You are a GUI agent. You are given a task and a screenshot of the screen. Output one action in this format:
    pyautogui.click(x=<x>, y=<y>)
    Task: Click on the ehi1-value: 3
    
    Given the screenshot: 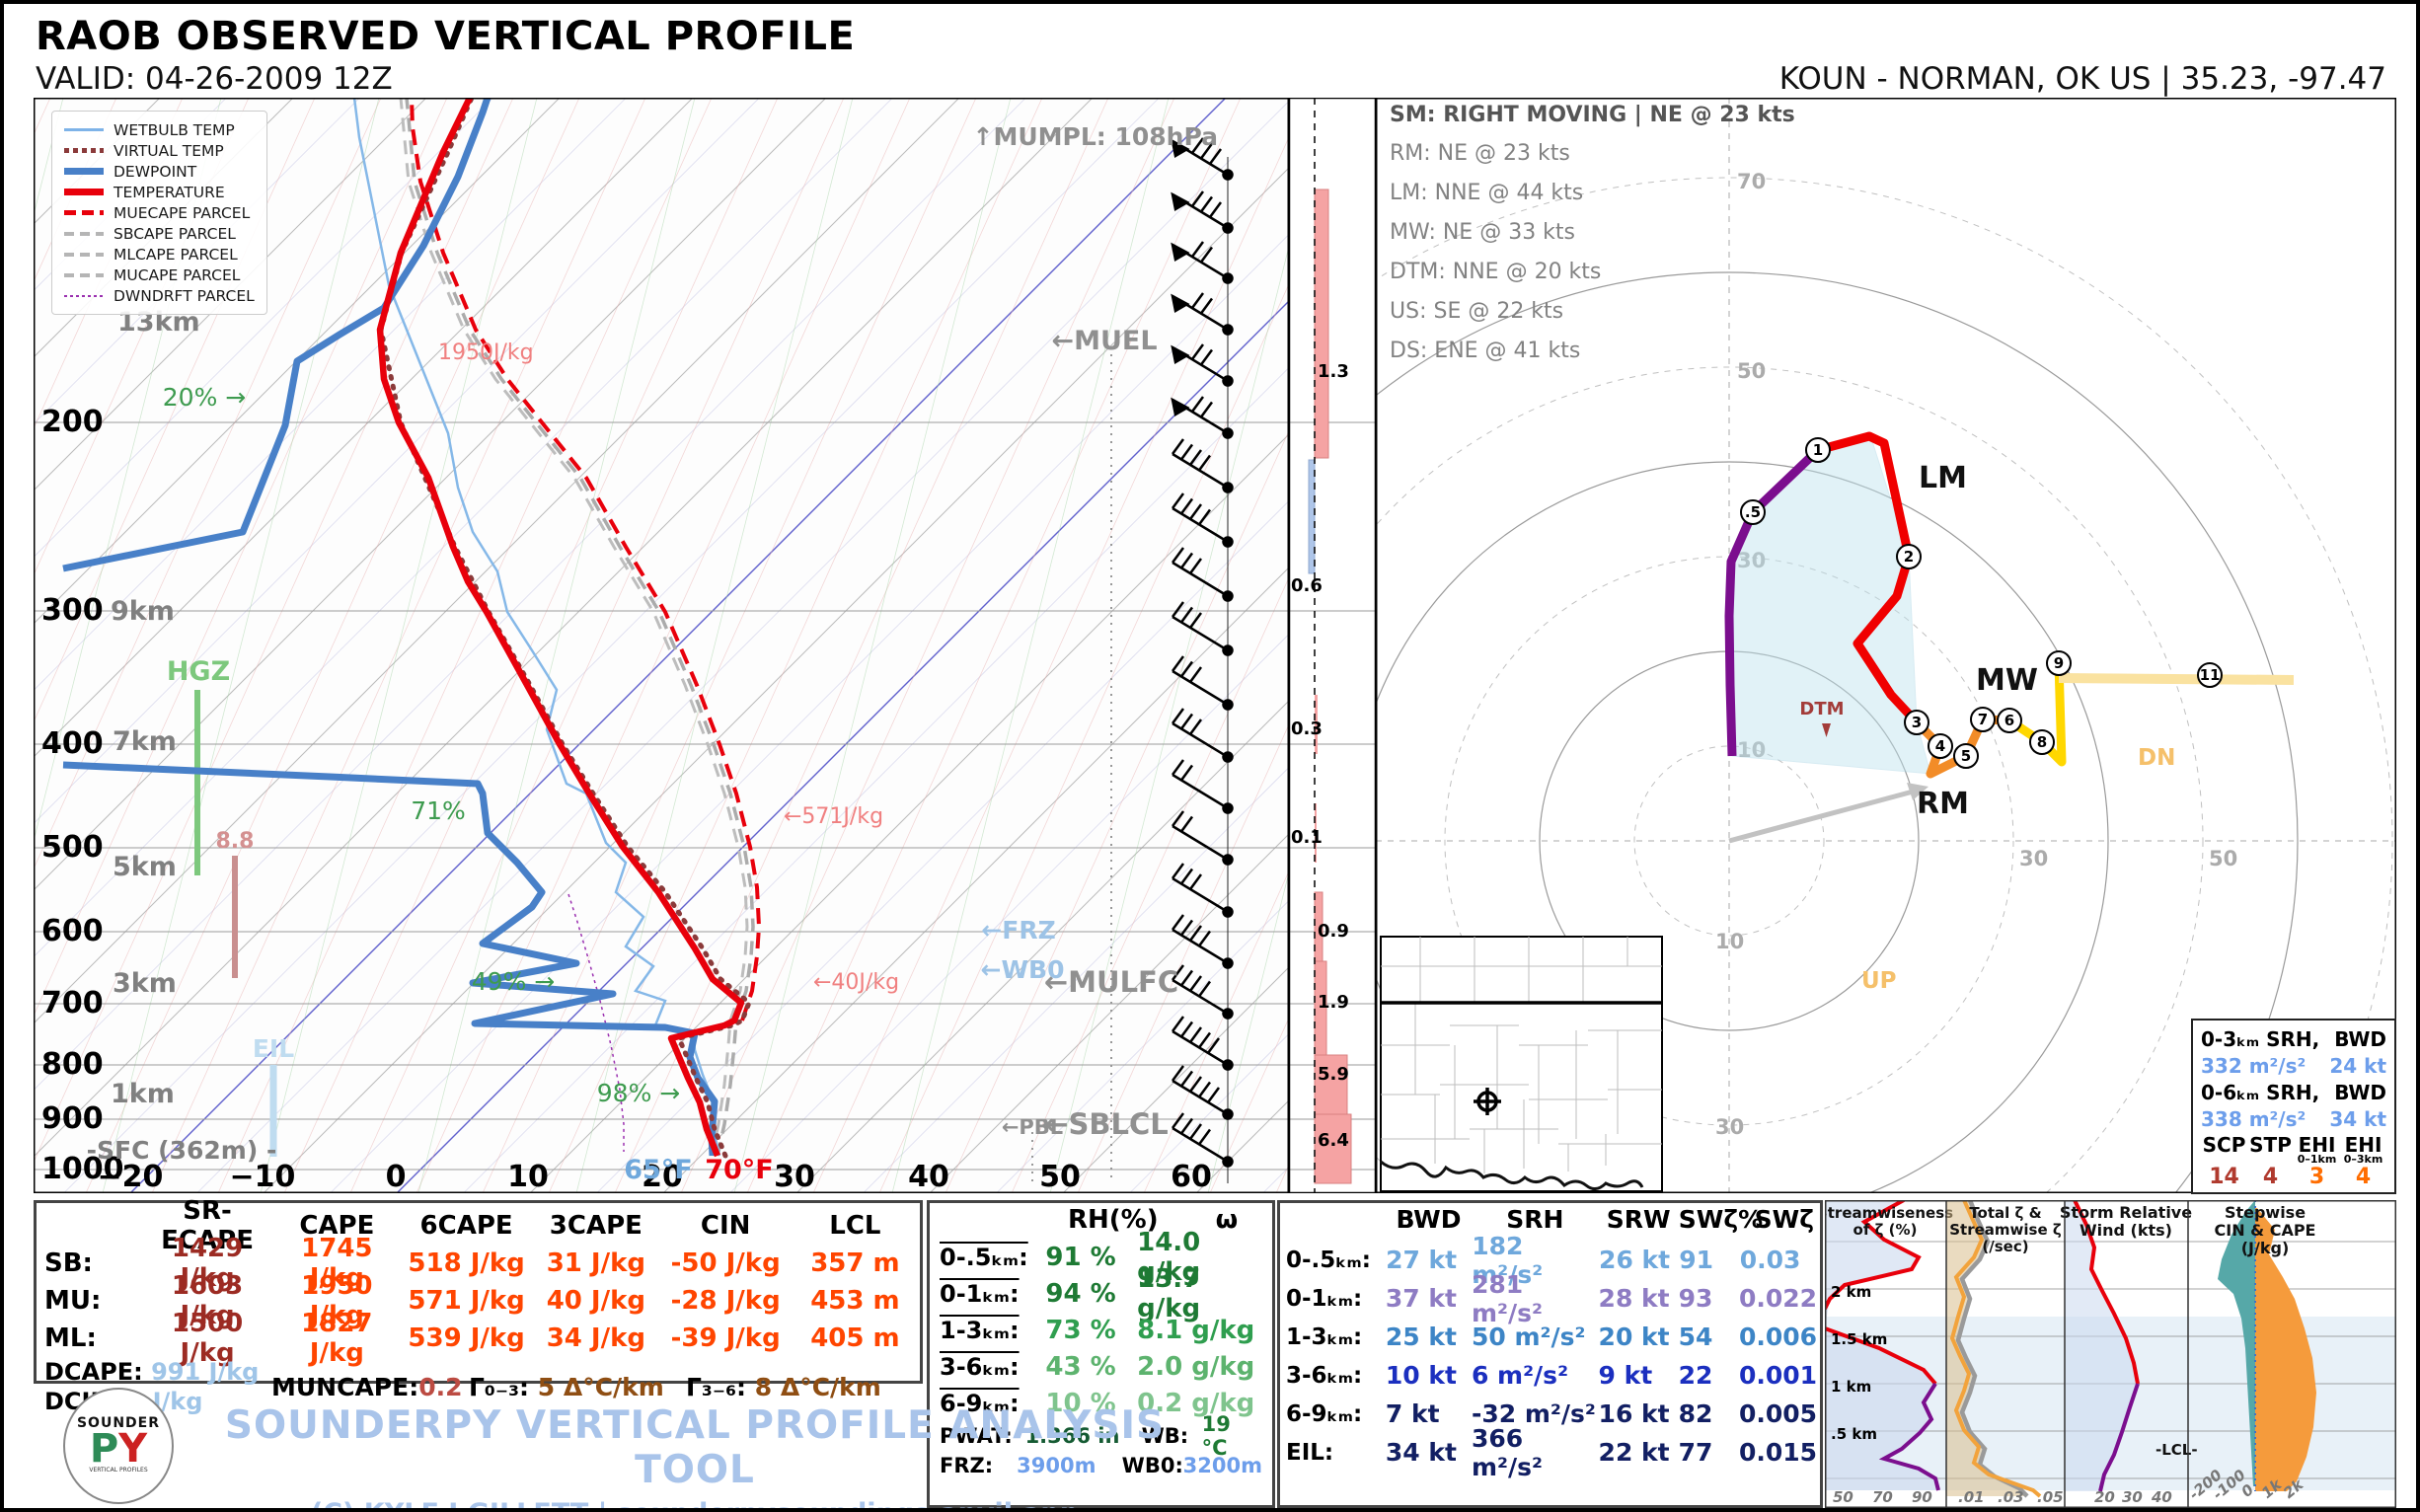 What is the action you would take?
    pyautogui.click(x=2316, y=1177)
    